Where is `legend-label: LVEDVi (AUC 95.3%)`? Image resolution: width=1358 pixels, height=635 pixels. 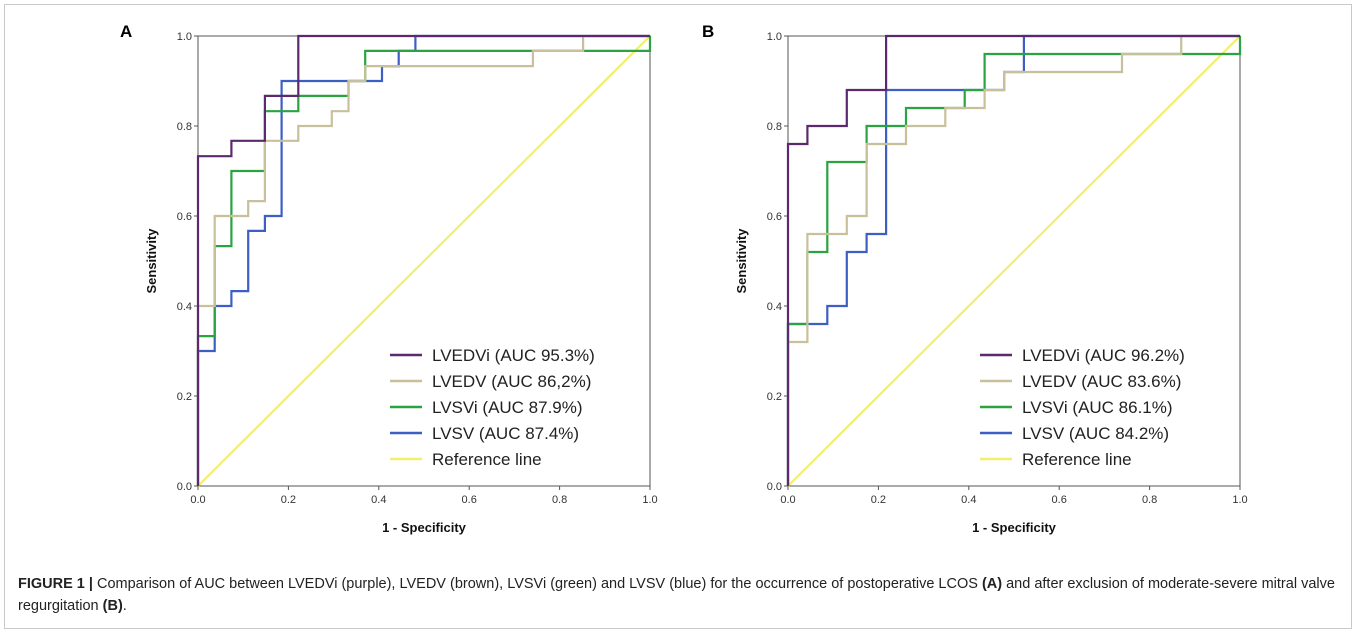
legend-label: LVEDVi (AUC 95.3%) is located at coordinates (513, 355).